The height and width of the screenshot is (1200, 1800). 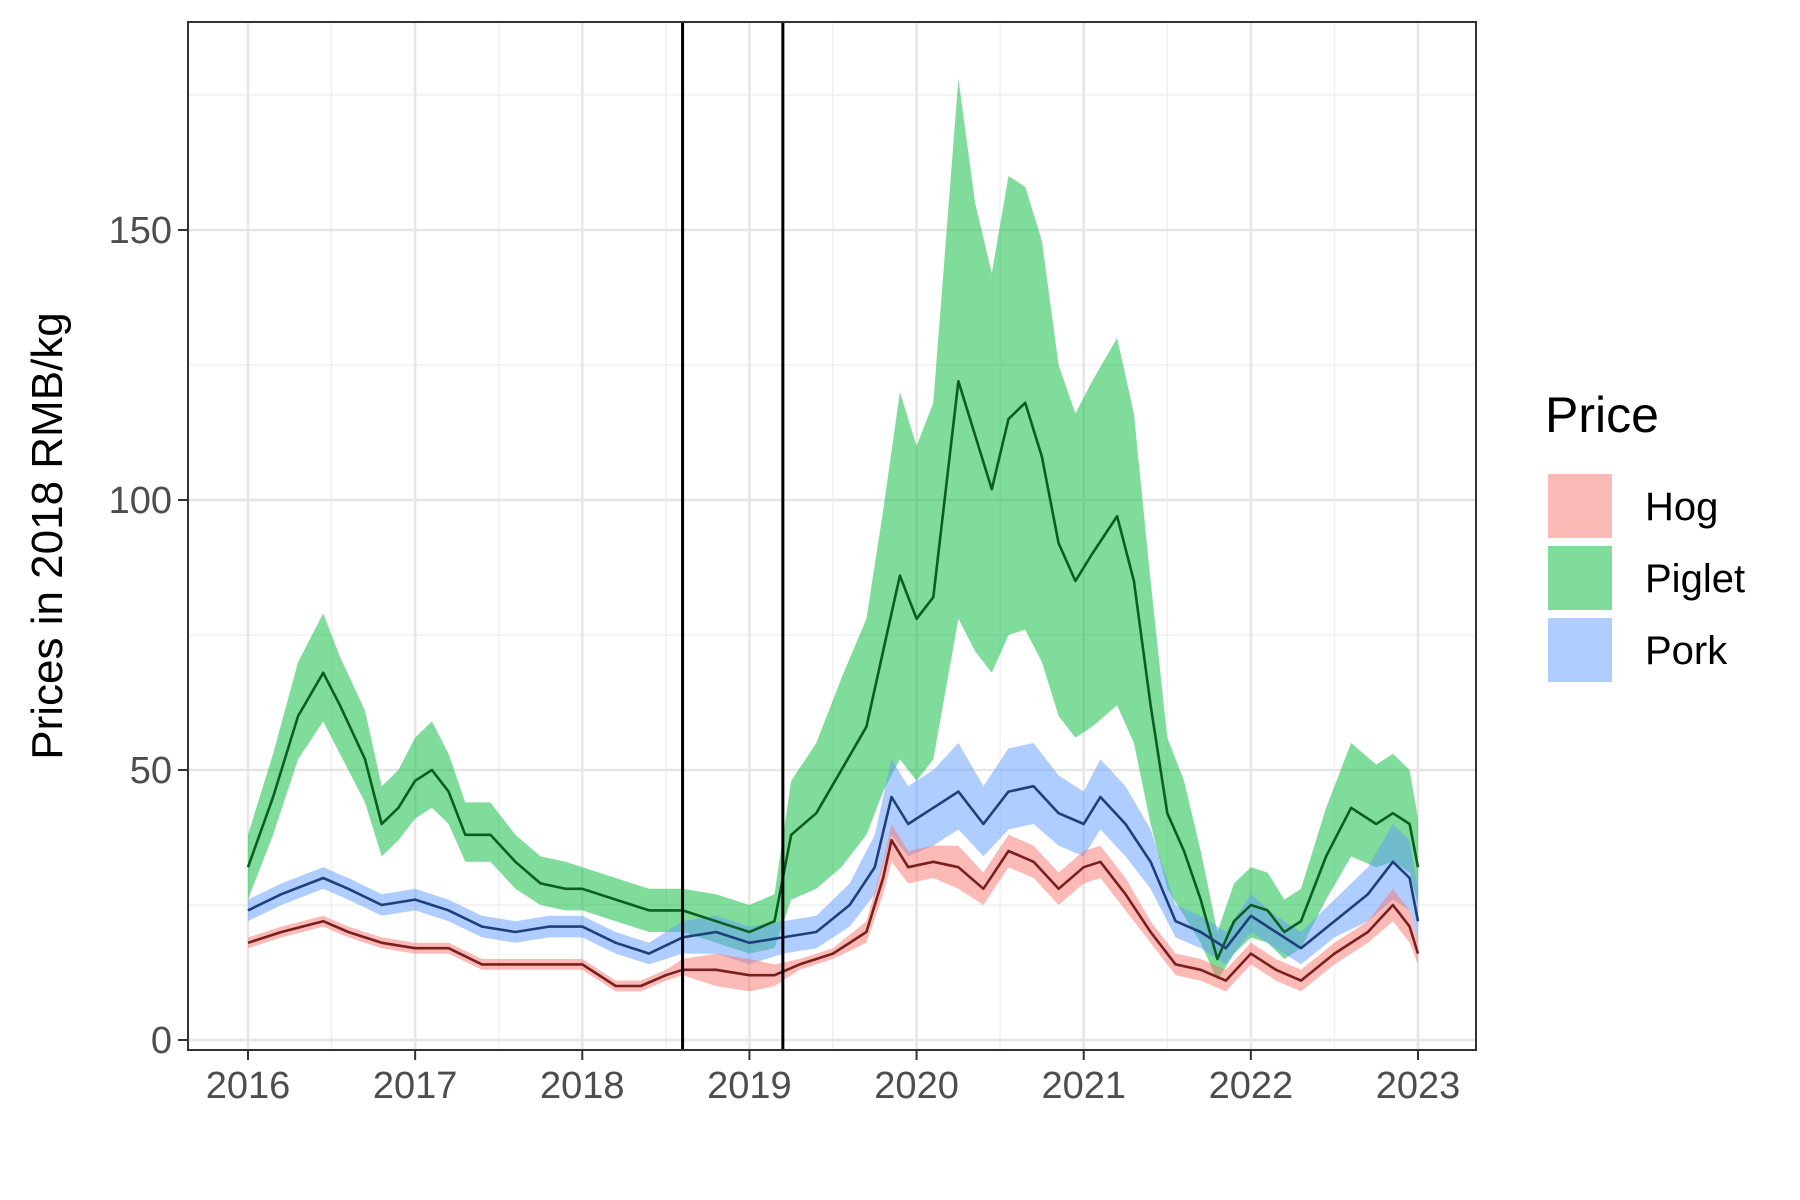 I want to click on y-tick-label: 150, so click(x=140, y=231).